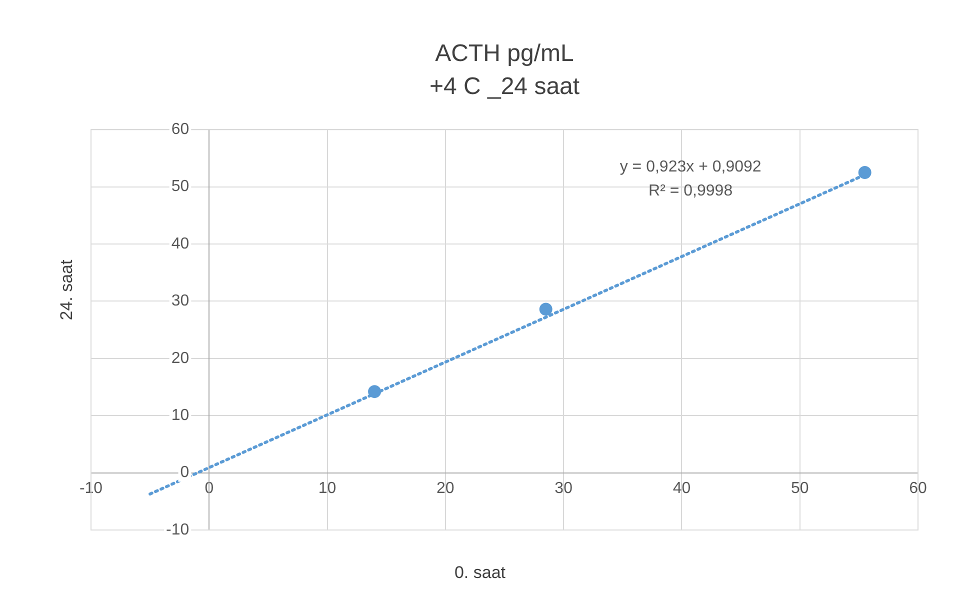 This screenshot has width=960, height=605. What do you see at coordinates (180, 301) in the screenshot?
I see `y-tick-label: 30` at bounding box center [180, 301].